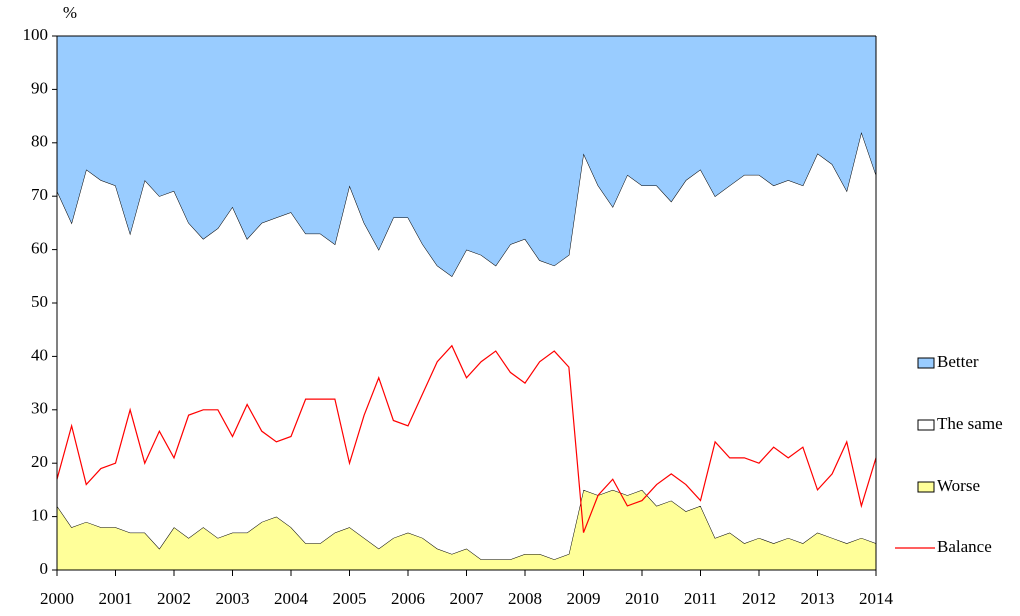  What do you see at coordinates (174, 598) in the screenshot?
I see `x-tick-label: 2002` at bounding box center [174, 598].